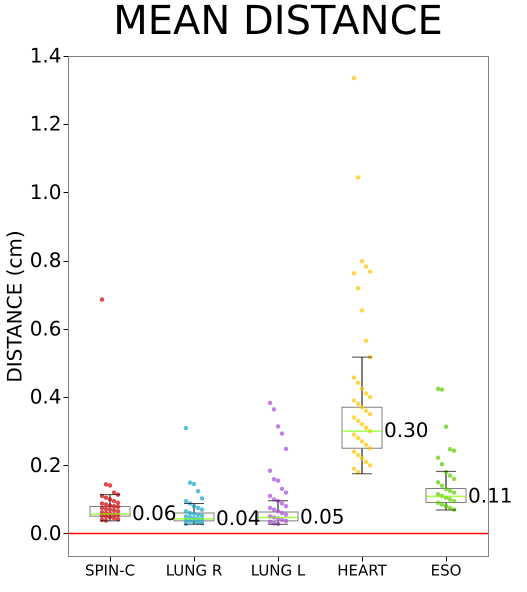 Image resolution: width=527 pixels, height=592 pixels. I want to click on annotation: 0.11, so click(490, 495).